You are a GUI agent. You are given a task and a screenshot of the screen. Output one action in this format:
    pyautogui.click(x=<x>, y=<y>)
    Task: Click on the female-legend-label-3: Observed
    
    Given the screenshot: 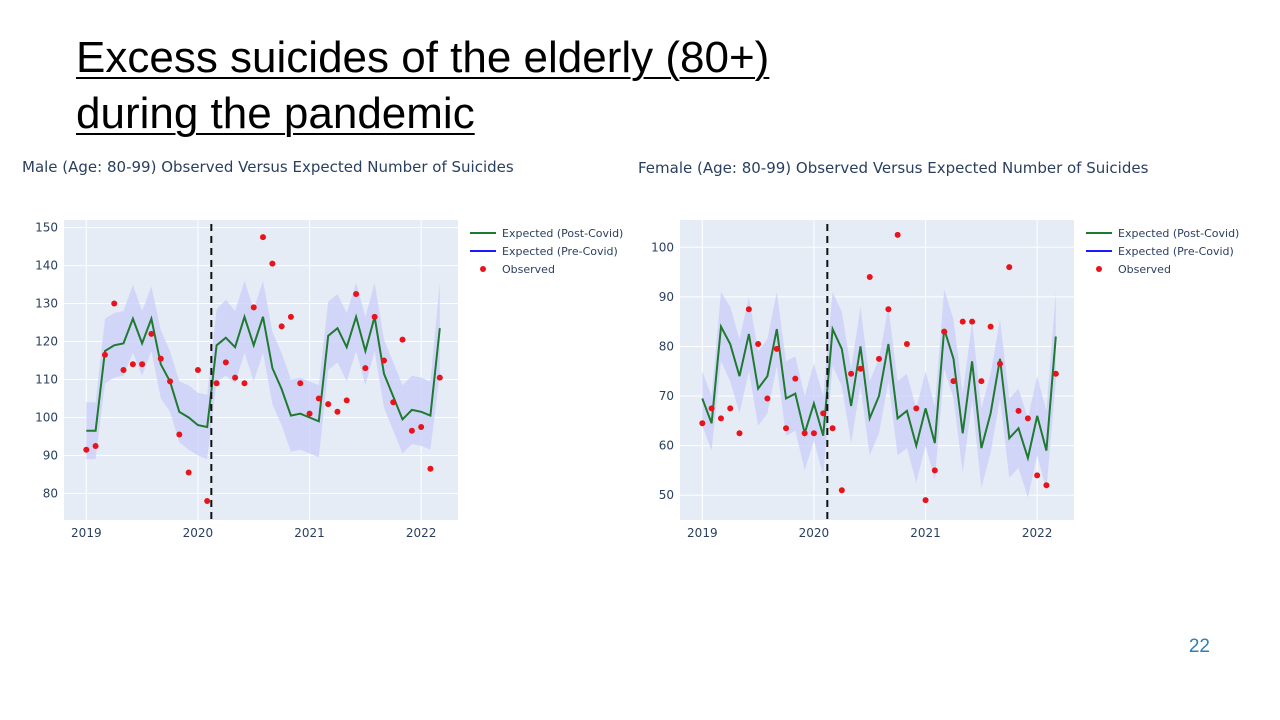 What is the action you would take?
    pyautogui.click(x=1144, y=269)
    